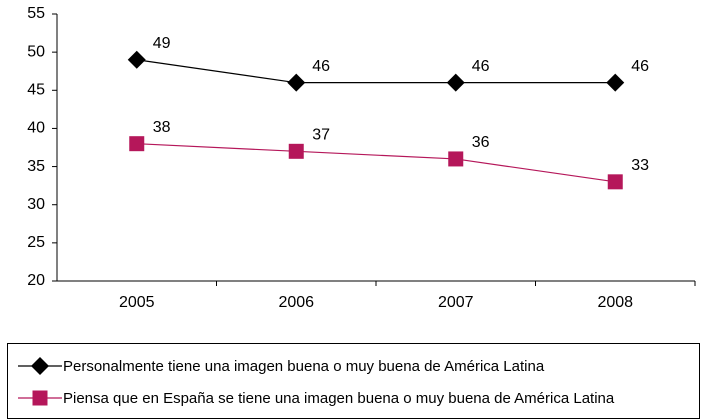  Describe the element at coordinates (615, 302) in the screenshot. I see `x-tick-label: 2008` at that location.